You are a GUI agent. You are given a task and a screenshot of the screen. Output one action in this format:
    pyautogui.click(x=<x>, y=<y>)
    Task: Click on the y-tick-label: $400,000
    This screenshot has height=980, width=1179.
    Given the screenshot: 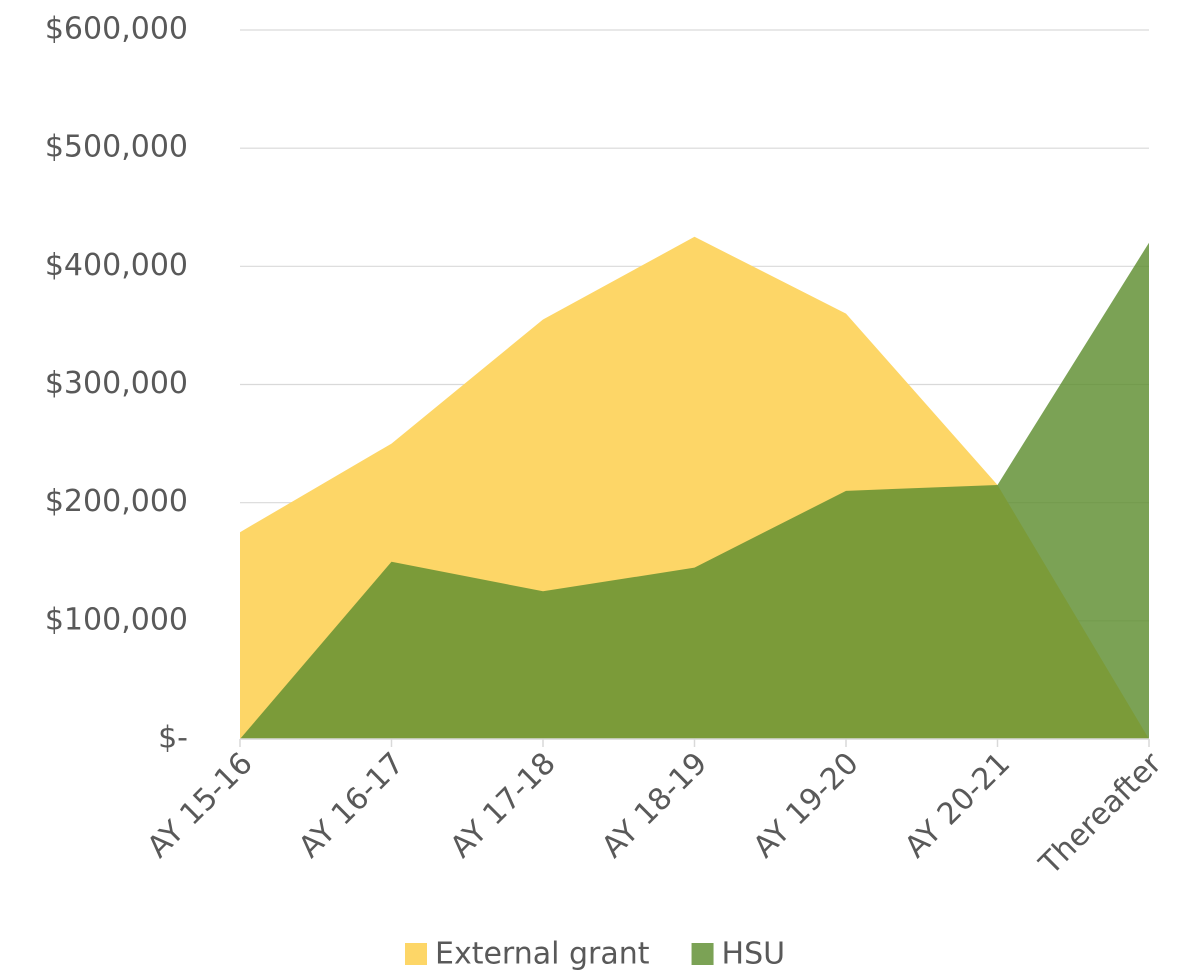 What is the action you would take?
    pyautogui.click(x=116, y=265)
    